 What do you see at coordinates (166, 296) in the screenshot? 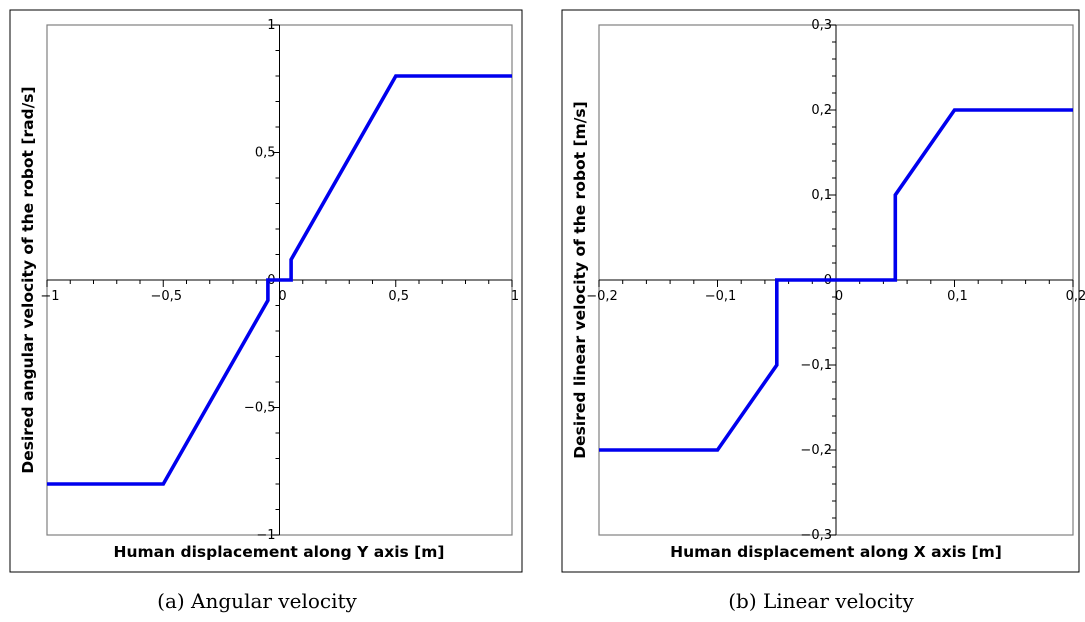
I see `panel-a-x-tick-label: −0,5` at bounding box center [166, 296].